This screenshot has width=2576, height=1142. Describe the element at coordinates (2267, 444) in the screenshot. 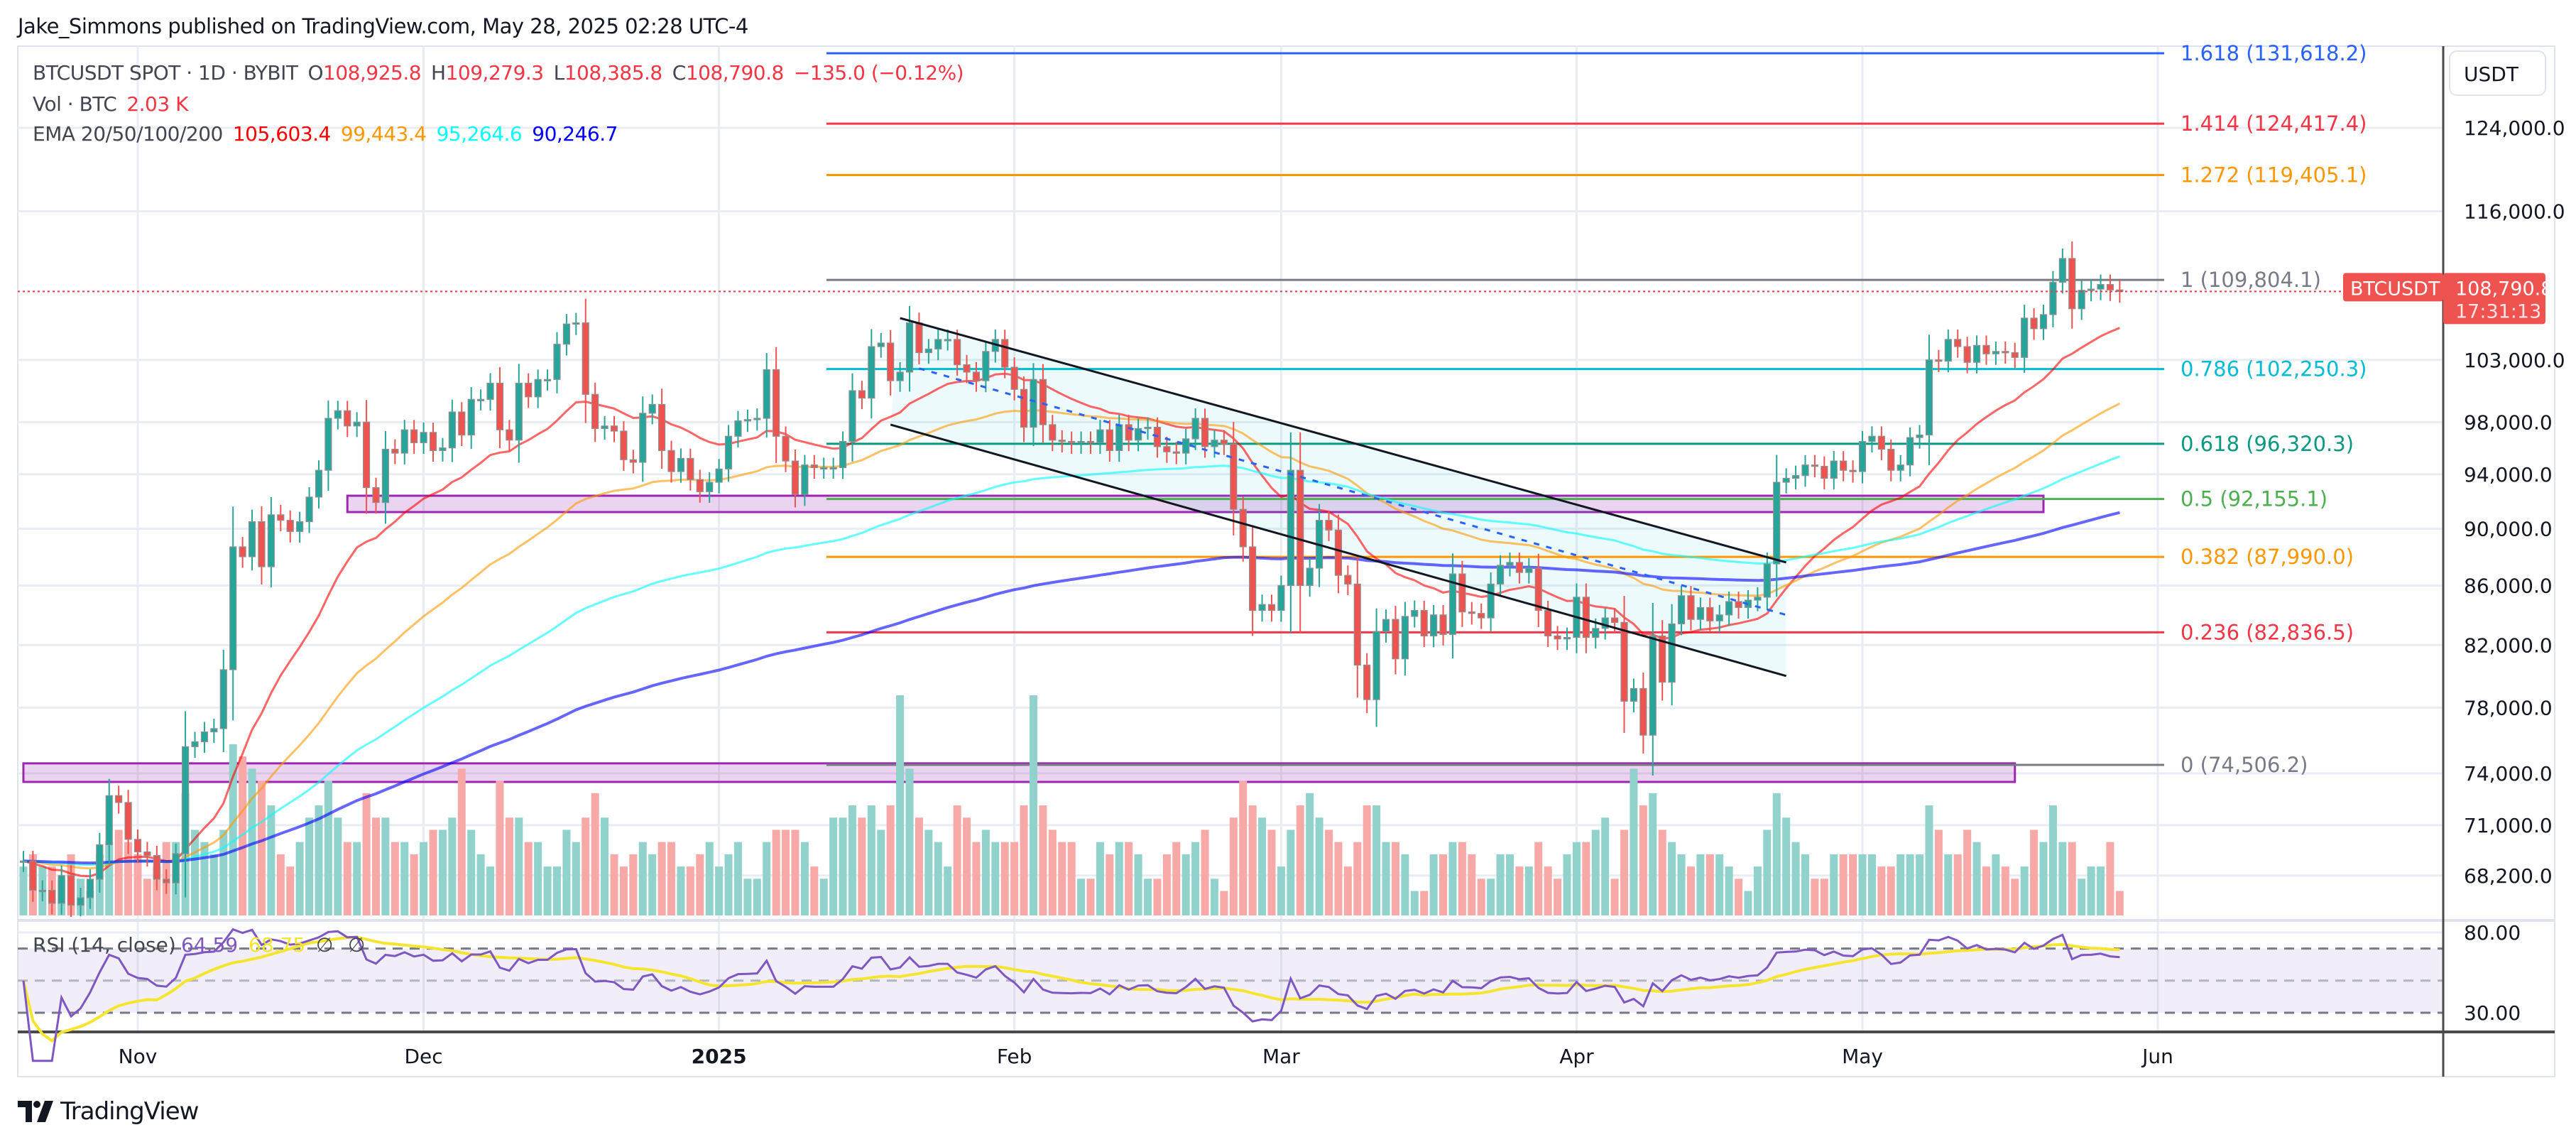

I see `fib-label: 0.618 (96,320.3)` at that location.